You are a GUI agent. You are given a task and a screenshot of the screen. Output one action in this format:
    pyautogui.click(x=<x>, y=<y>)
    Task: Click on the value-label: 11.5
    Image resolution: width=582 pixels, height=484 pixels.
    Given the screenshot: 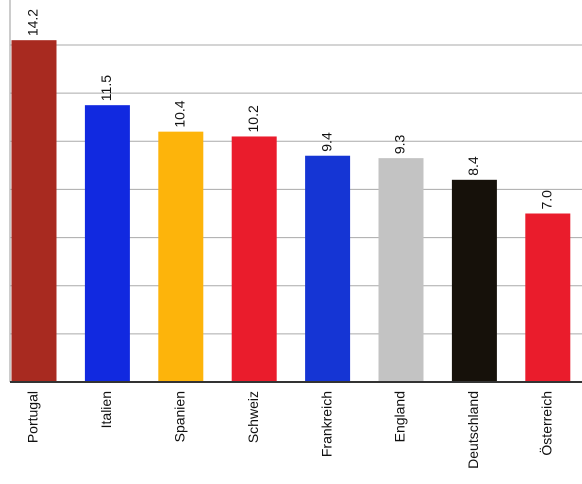 What is the action you would take?
    pyautogui.click(x=106, y=88)
    